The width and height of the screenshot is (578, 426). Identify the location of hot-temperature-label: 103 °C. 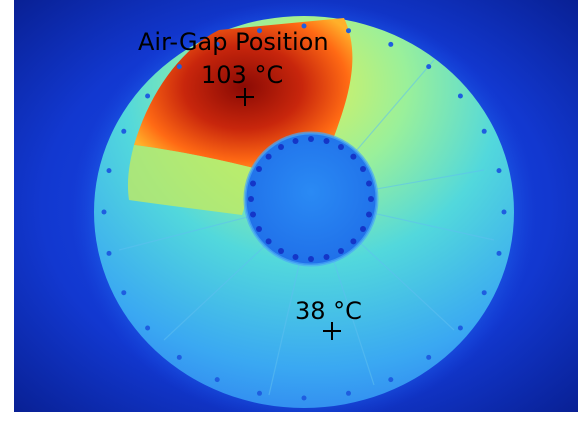
(242, 75).